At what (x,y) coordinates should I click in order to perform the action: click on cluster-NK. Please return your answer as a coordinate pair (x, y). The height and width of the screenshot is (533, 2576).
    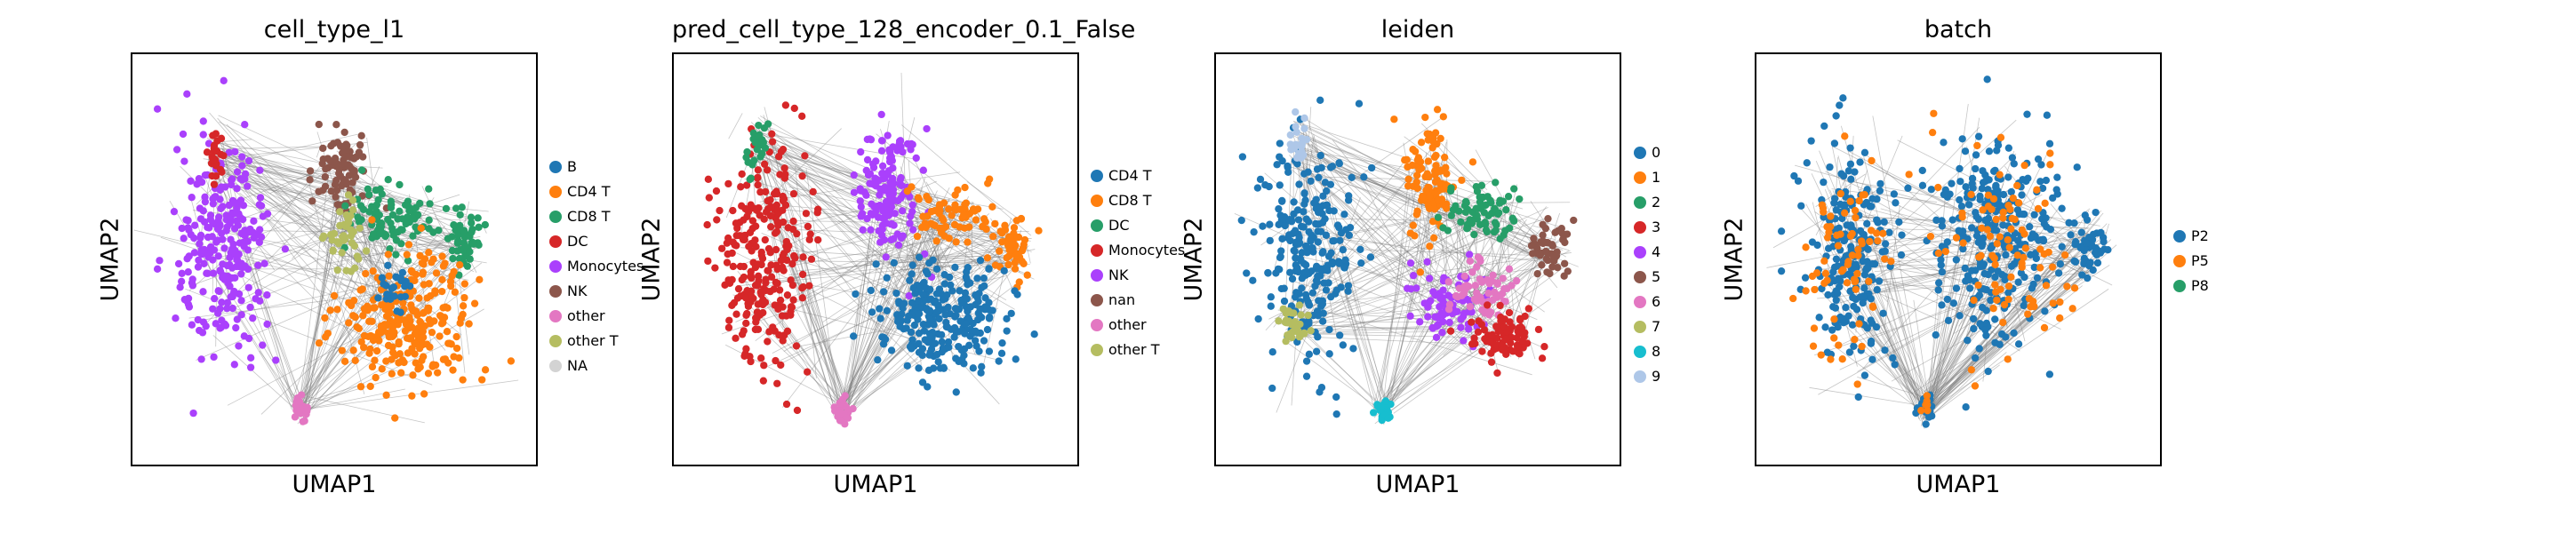
    Looking at the image, I should click on (348, 168).